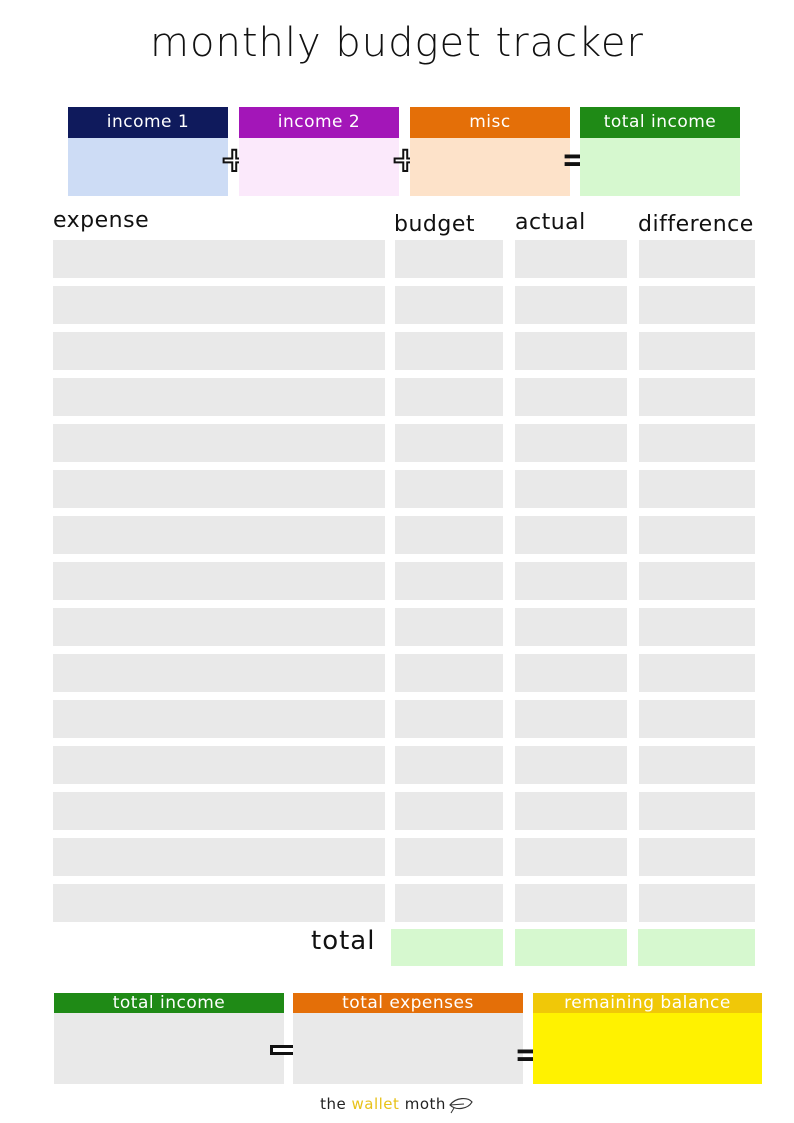  Describe the element at coordinates (447, 947) in the screenshot. I see `budget-total-field` at that location.